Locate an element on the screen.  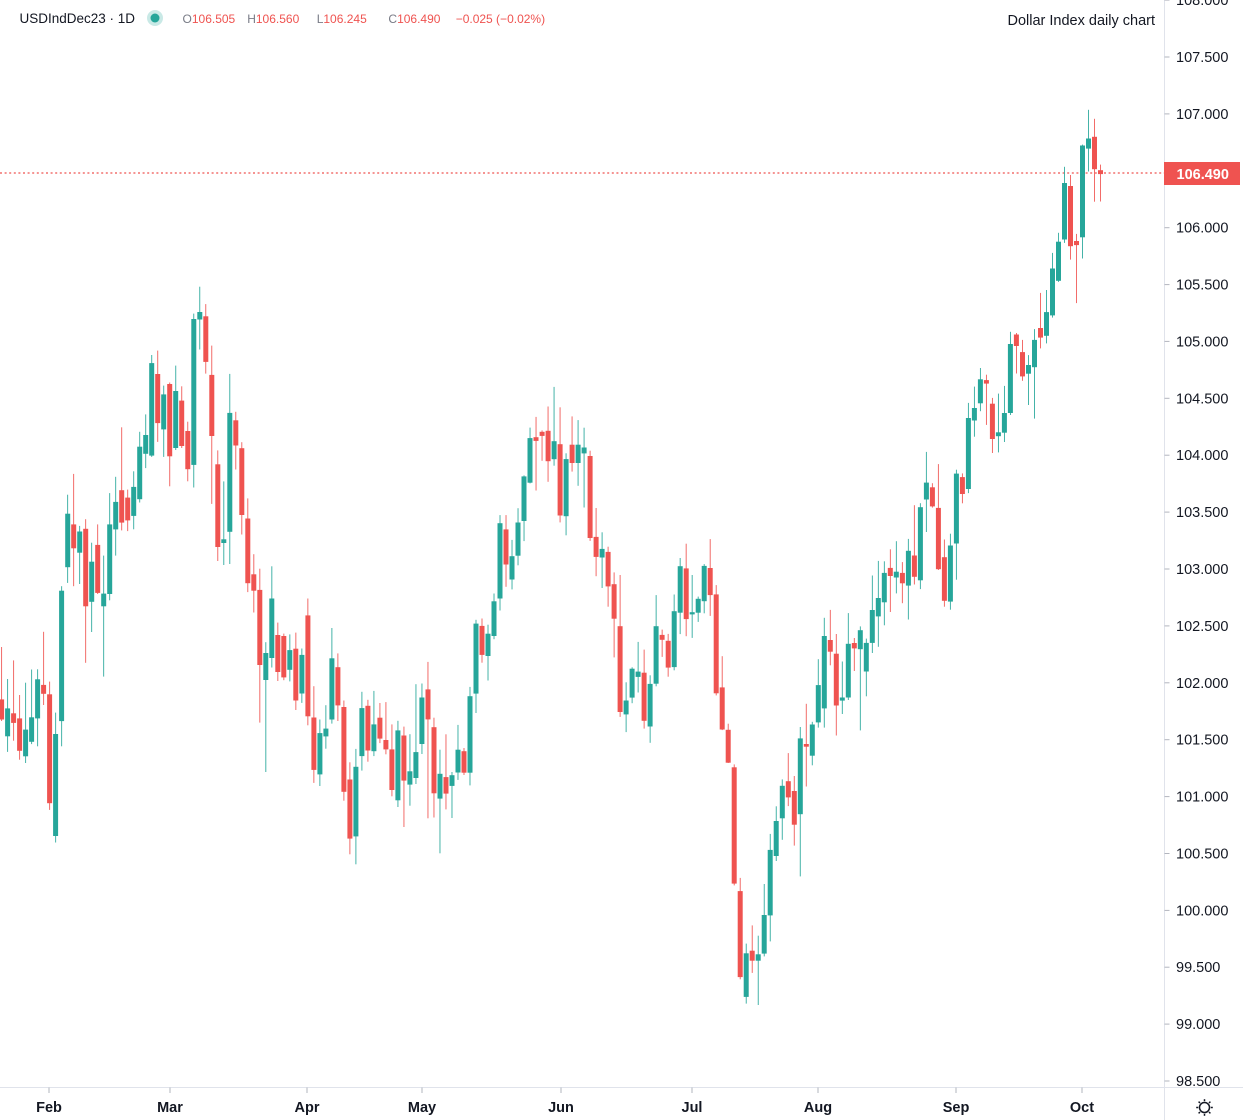
svg-text: 106.000 is located at coordinates (1202, 229).